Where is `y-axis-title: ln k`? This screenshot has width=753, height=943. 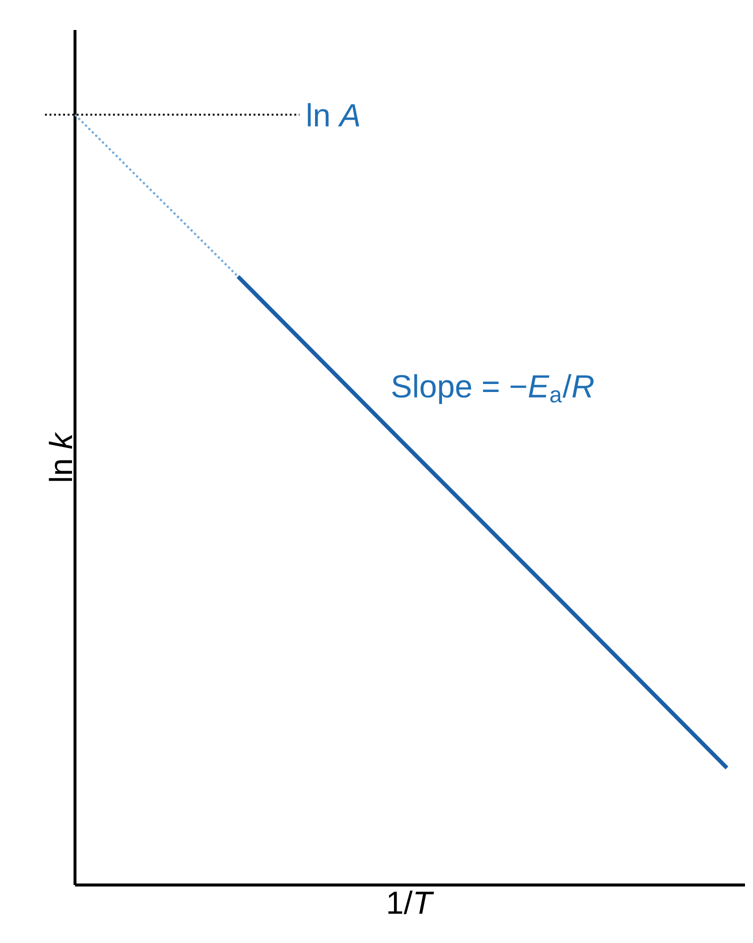
y-axis-title: ln k is located at coordinates (60, 456).